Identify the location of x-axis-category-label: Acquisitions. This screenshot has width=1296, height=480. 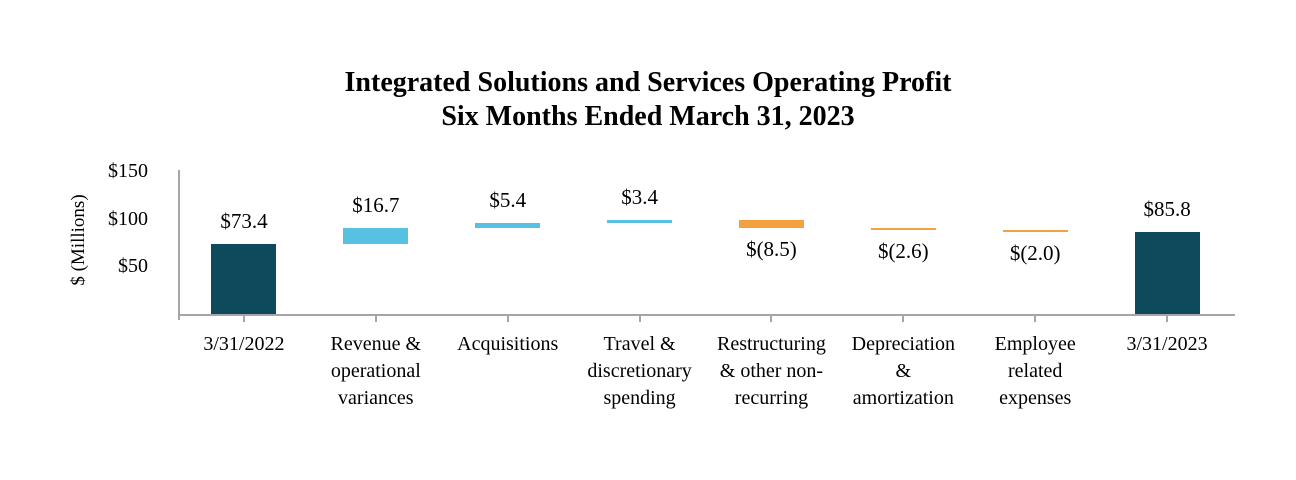
(508, 344).